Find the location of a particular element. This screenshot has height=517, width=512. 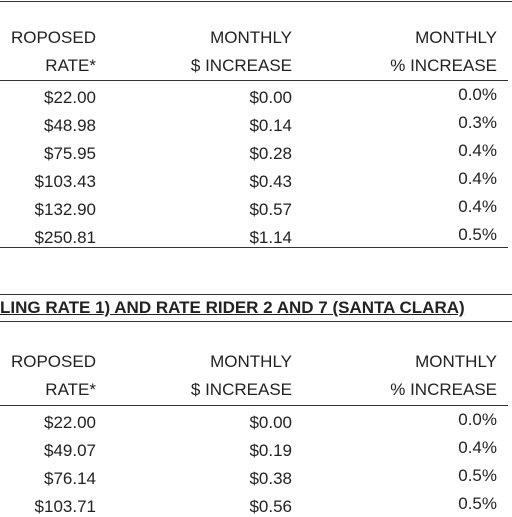

cell: $0.38 is located at coordinates (270, 478).